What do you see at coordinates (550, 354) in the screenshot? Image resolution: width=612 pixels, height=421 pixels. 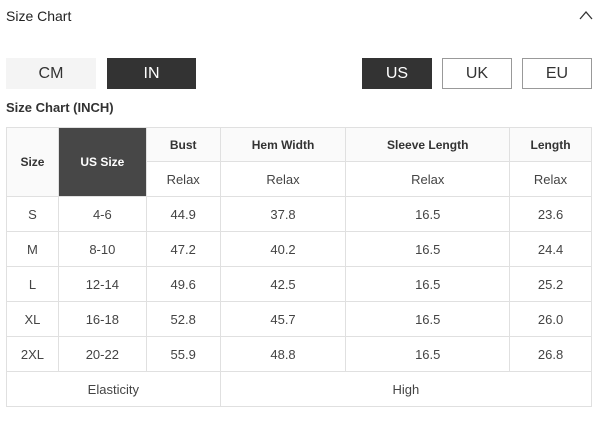 I see `table-cell: 26.8` at bounding box center [550, 354].